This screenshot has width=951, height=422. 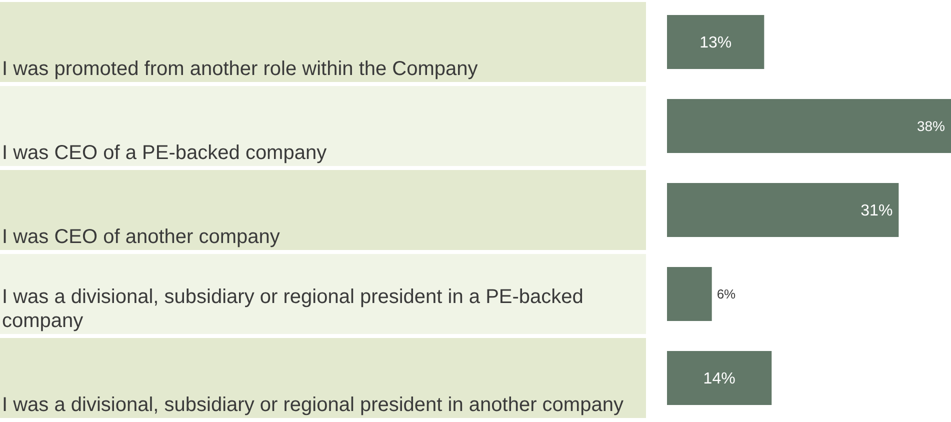 What do you see at coordinates (313, 405) in the screenshot?
I see `y-tick-label: I was a divisional, subsidiary or regional president in another company` at bounding box center [313, 405].